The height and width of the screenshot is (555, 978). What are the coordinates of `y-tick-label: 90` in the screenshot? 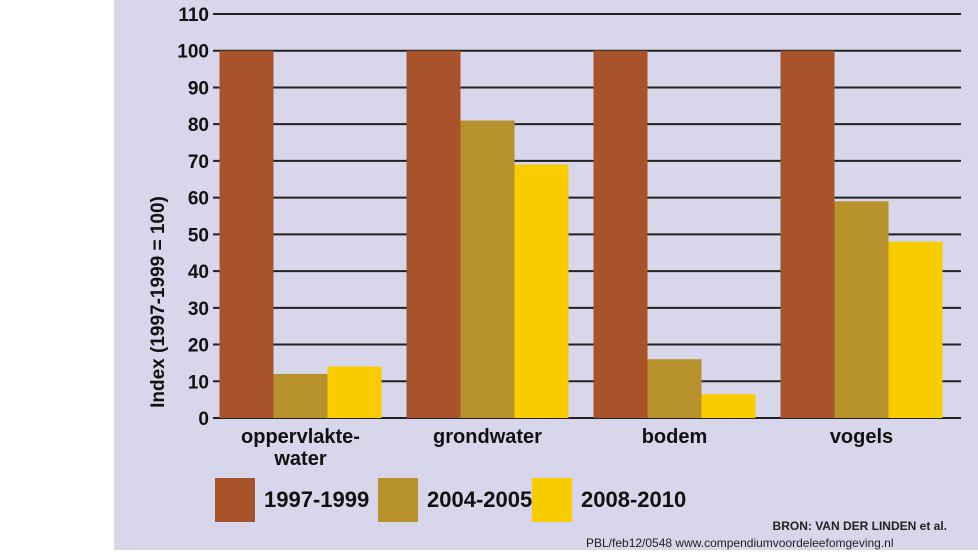 It's located at (198, 88).